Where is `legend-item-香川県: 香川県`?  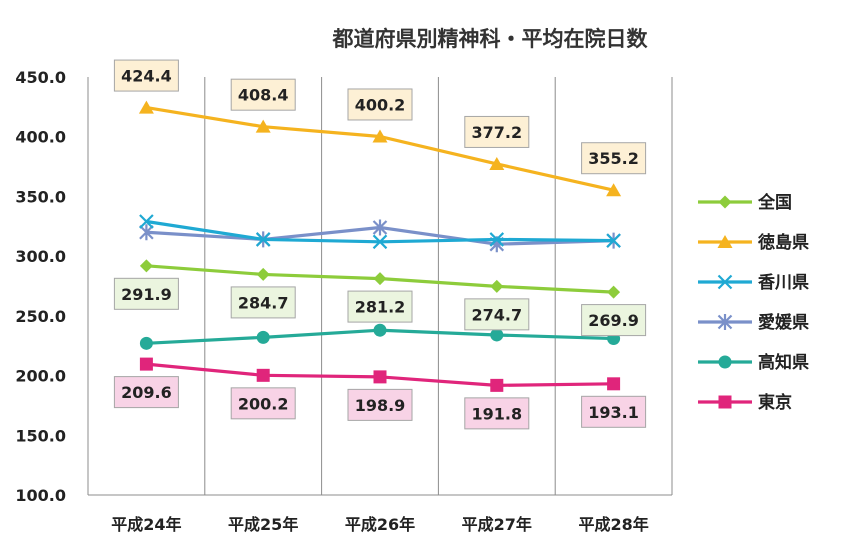
legend-item-香川県: 香川県 is located at coordinates (753, 283).